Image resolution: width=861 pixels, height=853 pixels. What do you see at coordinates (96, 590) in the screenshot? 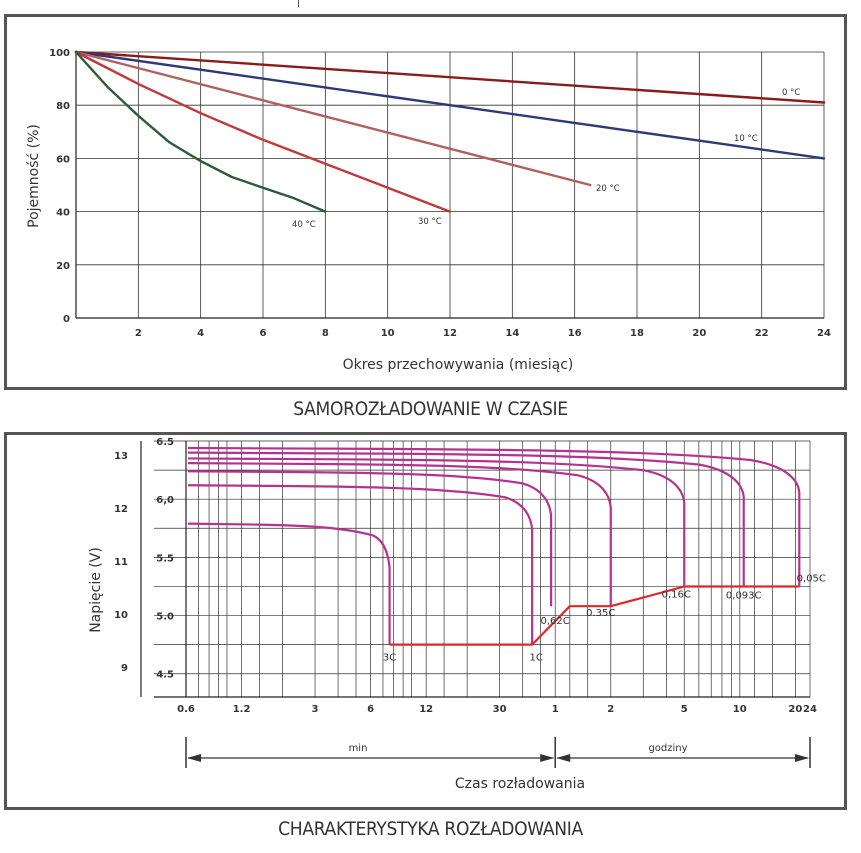
I see `bottom-y-axis-title: Napięcie (V)` at bounding box center [96, 590].